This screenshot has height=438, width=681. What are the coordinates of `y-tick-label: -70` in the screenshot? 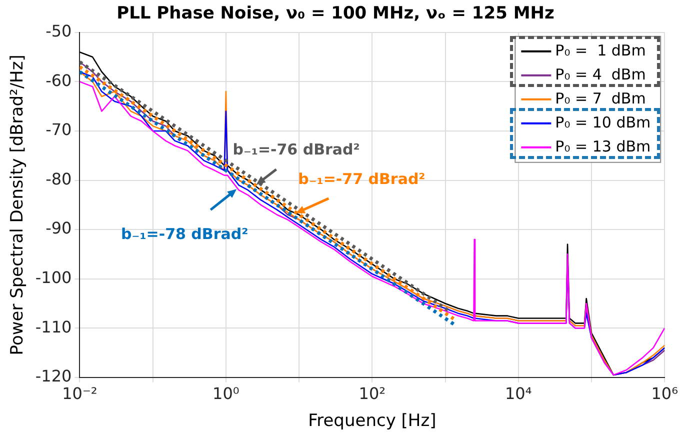 It's located at (59, 130).